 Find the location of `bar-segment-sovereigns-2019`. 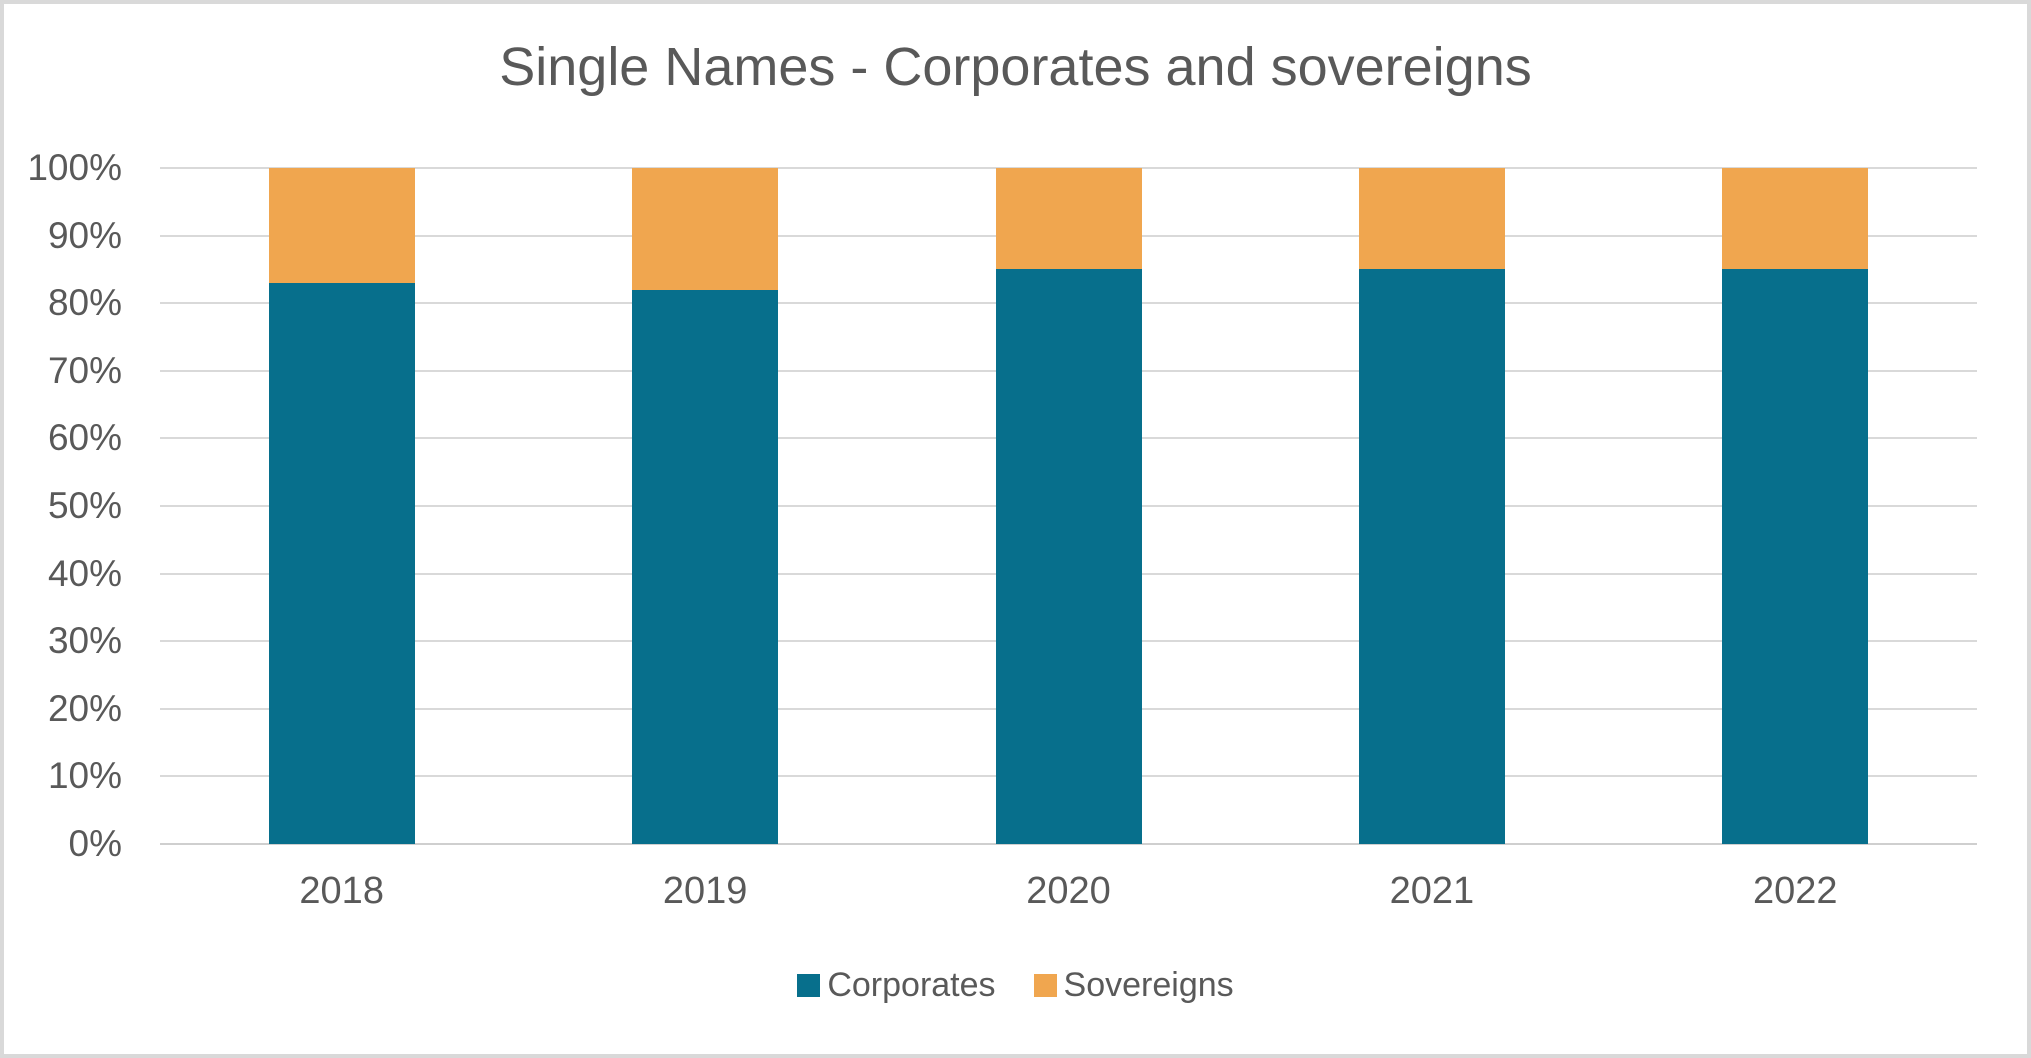

bar-segment-sovereigns-2019 is located at coordinates (705, 229).